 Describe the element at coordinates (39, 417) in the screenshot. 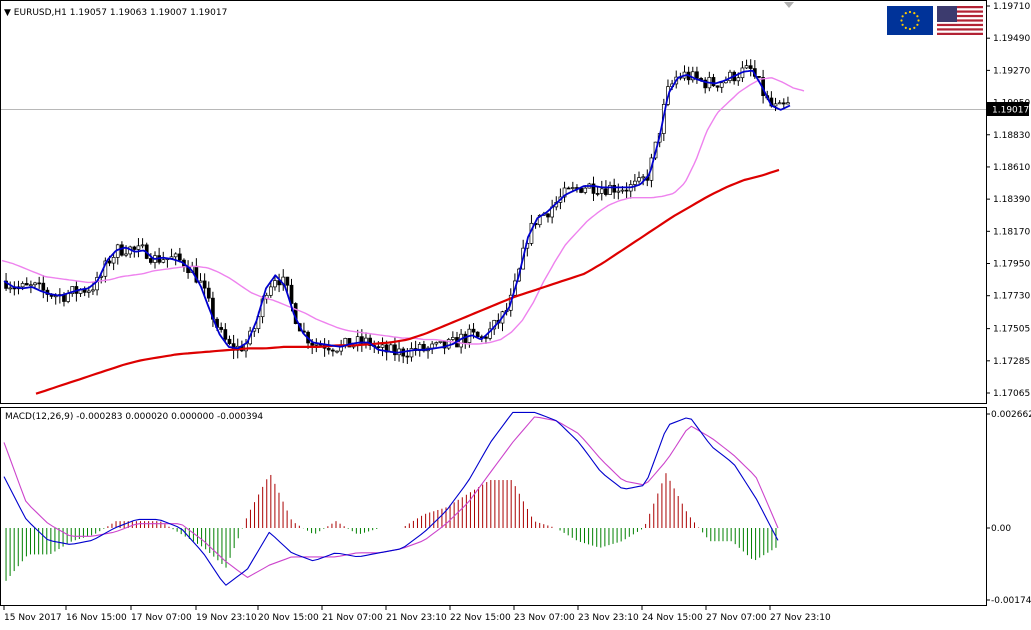

I see `macd-name: MACD(12,26,9)` at that location.